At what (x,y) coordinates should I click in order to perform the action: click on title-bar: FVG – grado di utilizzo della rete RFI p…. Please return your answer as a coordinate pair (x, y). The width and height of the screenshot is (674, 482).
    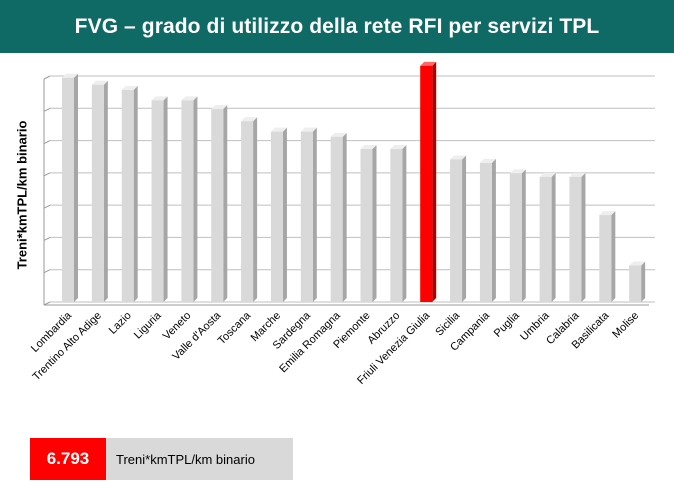
    Looking at the image, I should click on (337, 26).